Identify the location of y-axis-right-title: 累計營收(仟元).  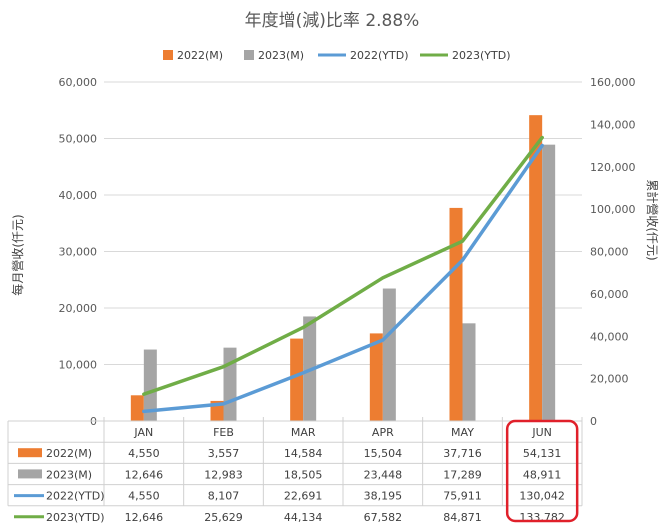
(652, 219).